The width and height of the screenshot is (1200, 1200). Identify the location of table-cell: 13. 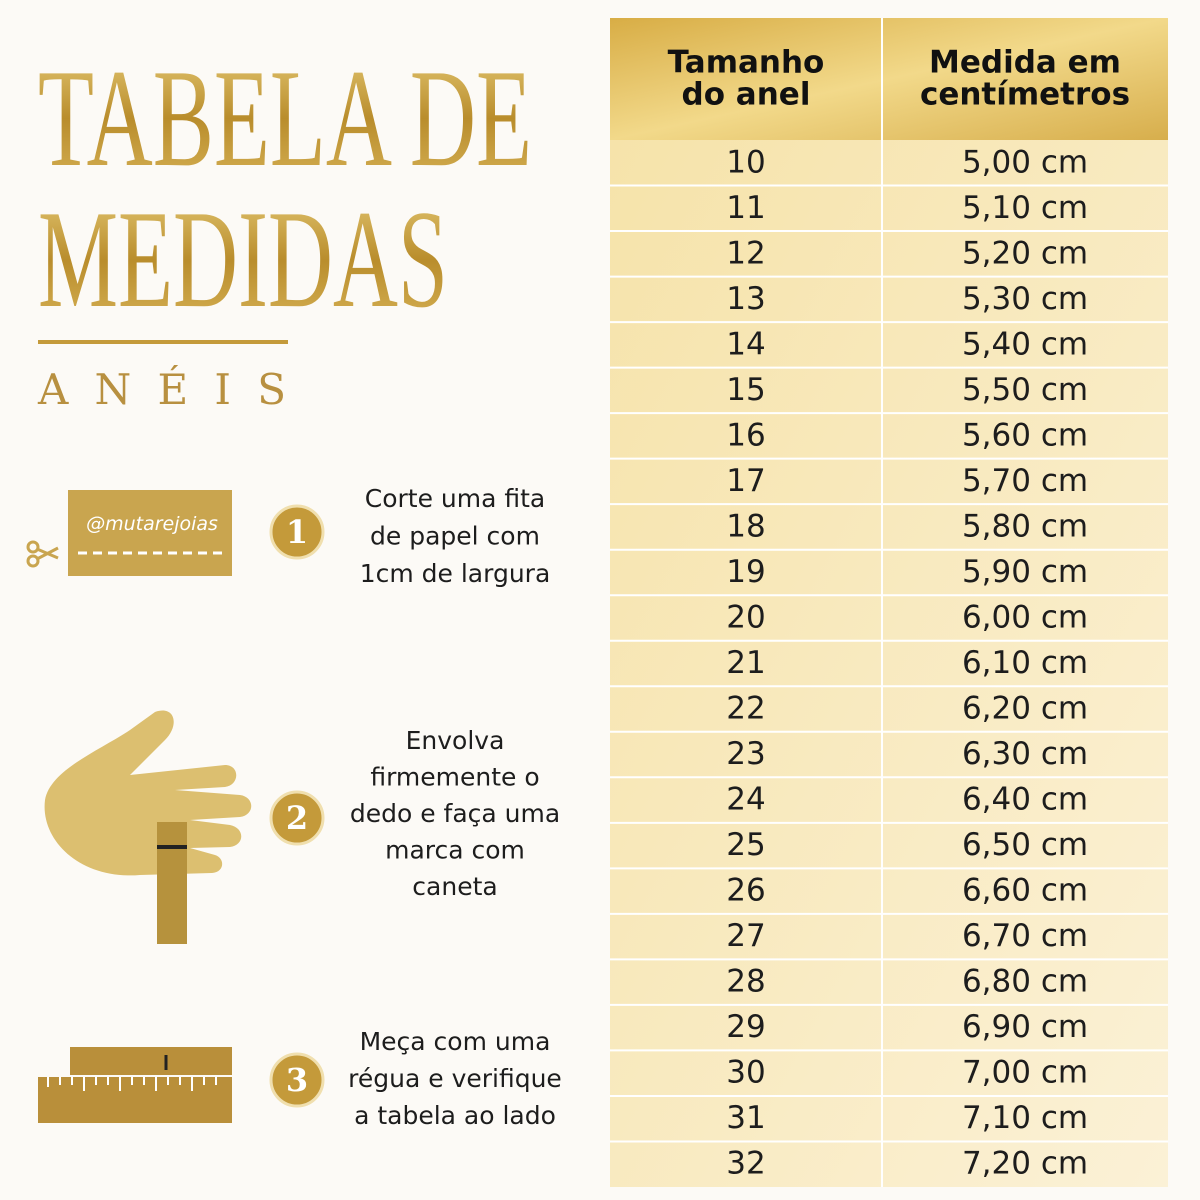
(745, 299).